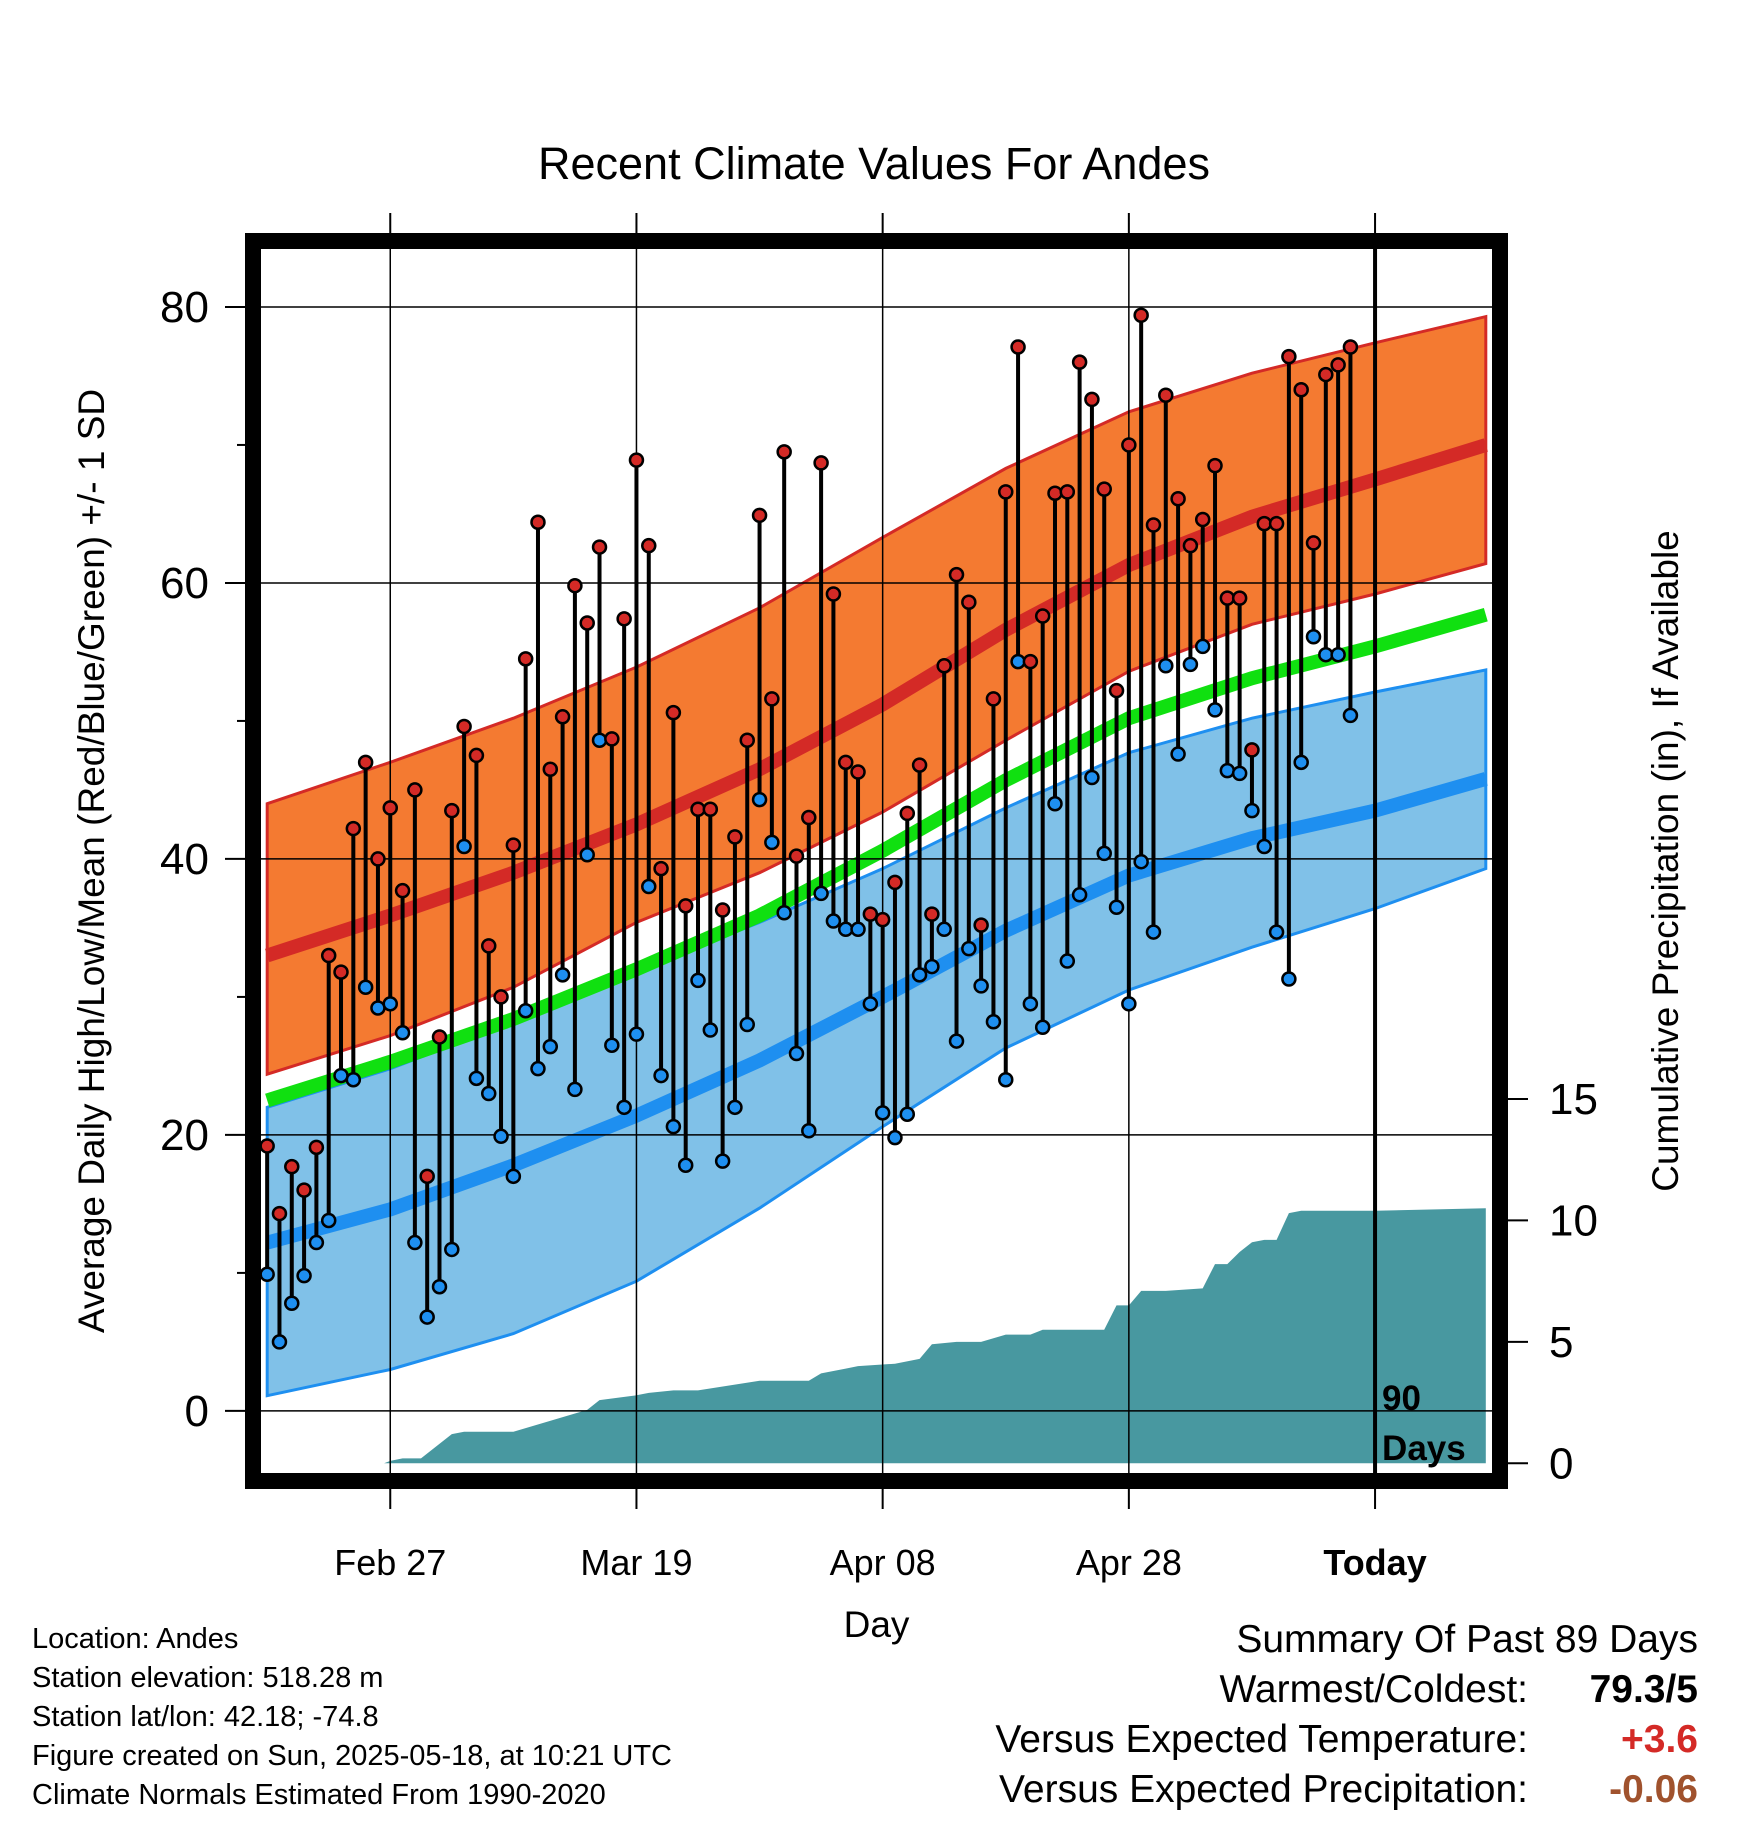  I want to click on today-marker-label: Days, so click(1424, 1448).